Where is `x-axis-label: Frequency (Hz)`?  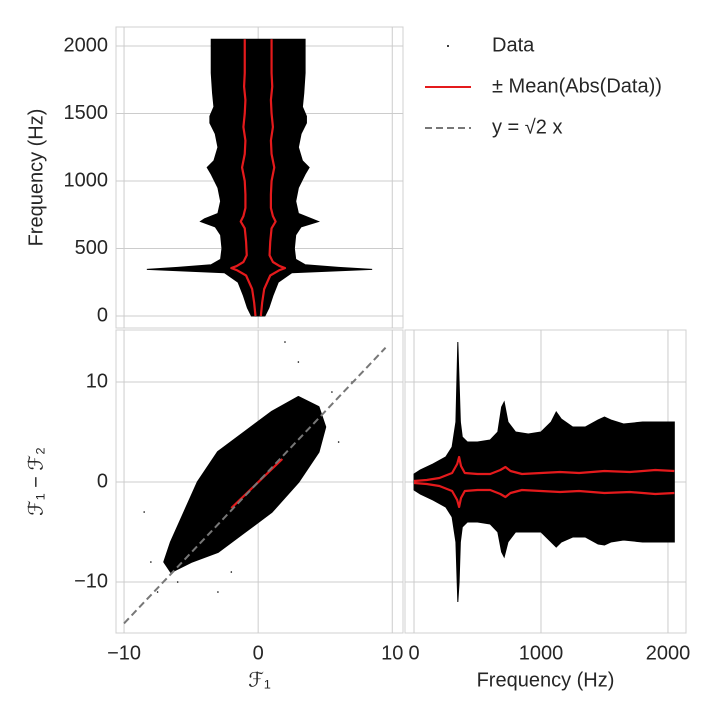 x-axis-label: Frequency (Hz) is located at coordinates (546, 680).